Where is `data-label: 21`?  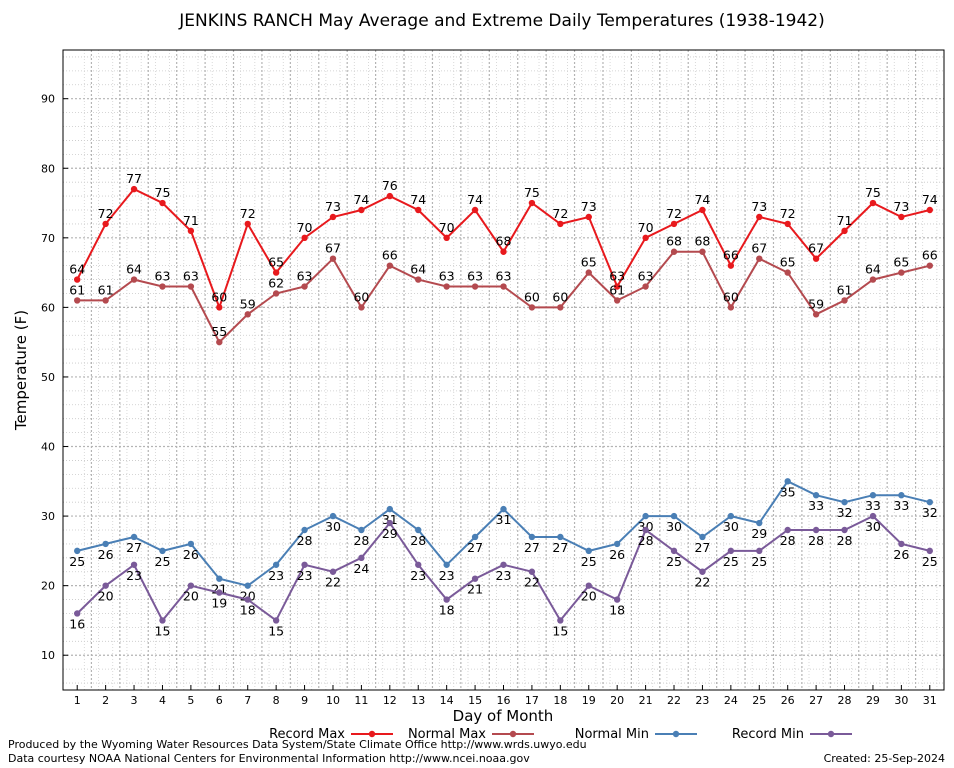
data-label: 21 is located at coordinates (475, 589).